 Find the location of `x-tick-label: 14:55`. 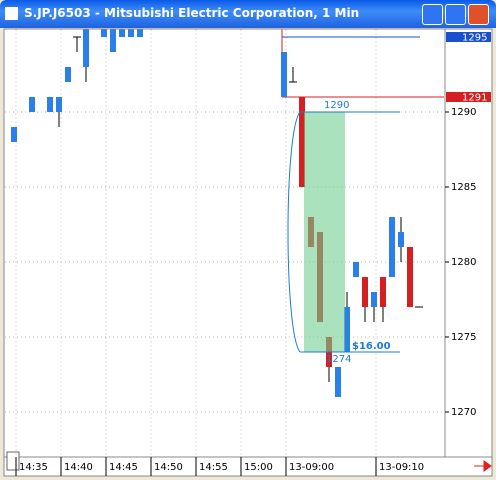

x-tick-label: 14:55 is located at coordinates (213, 467).